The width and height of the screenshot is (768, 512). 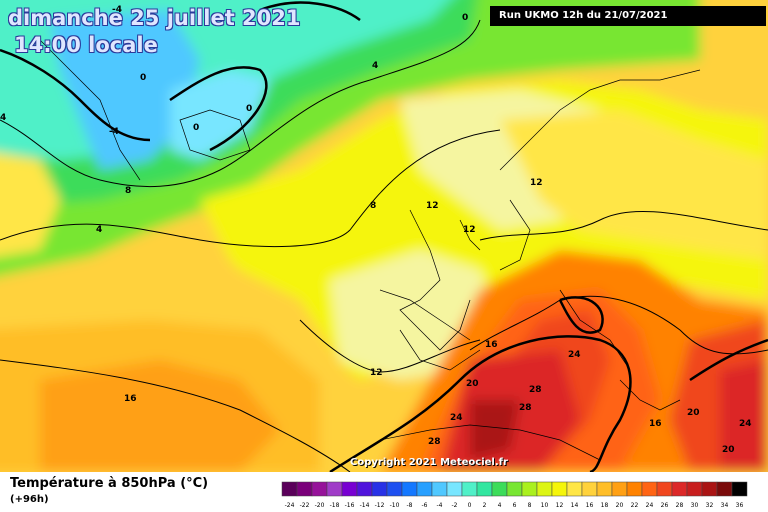 What do you see at coordinates (335, 505) in the screenshot?
I see `legend-tick: -18` at bounding box center [335, 505].